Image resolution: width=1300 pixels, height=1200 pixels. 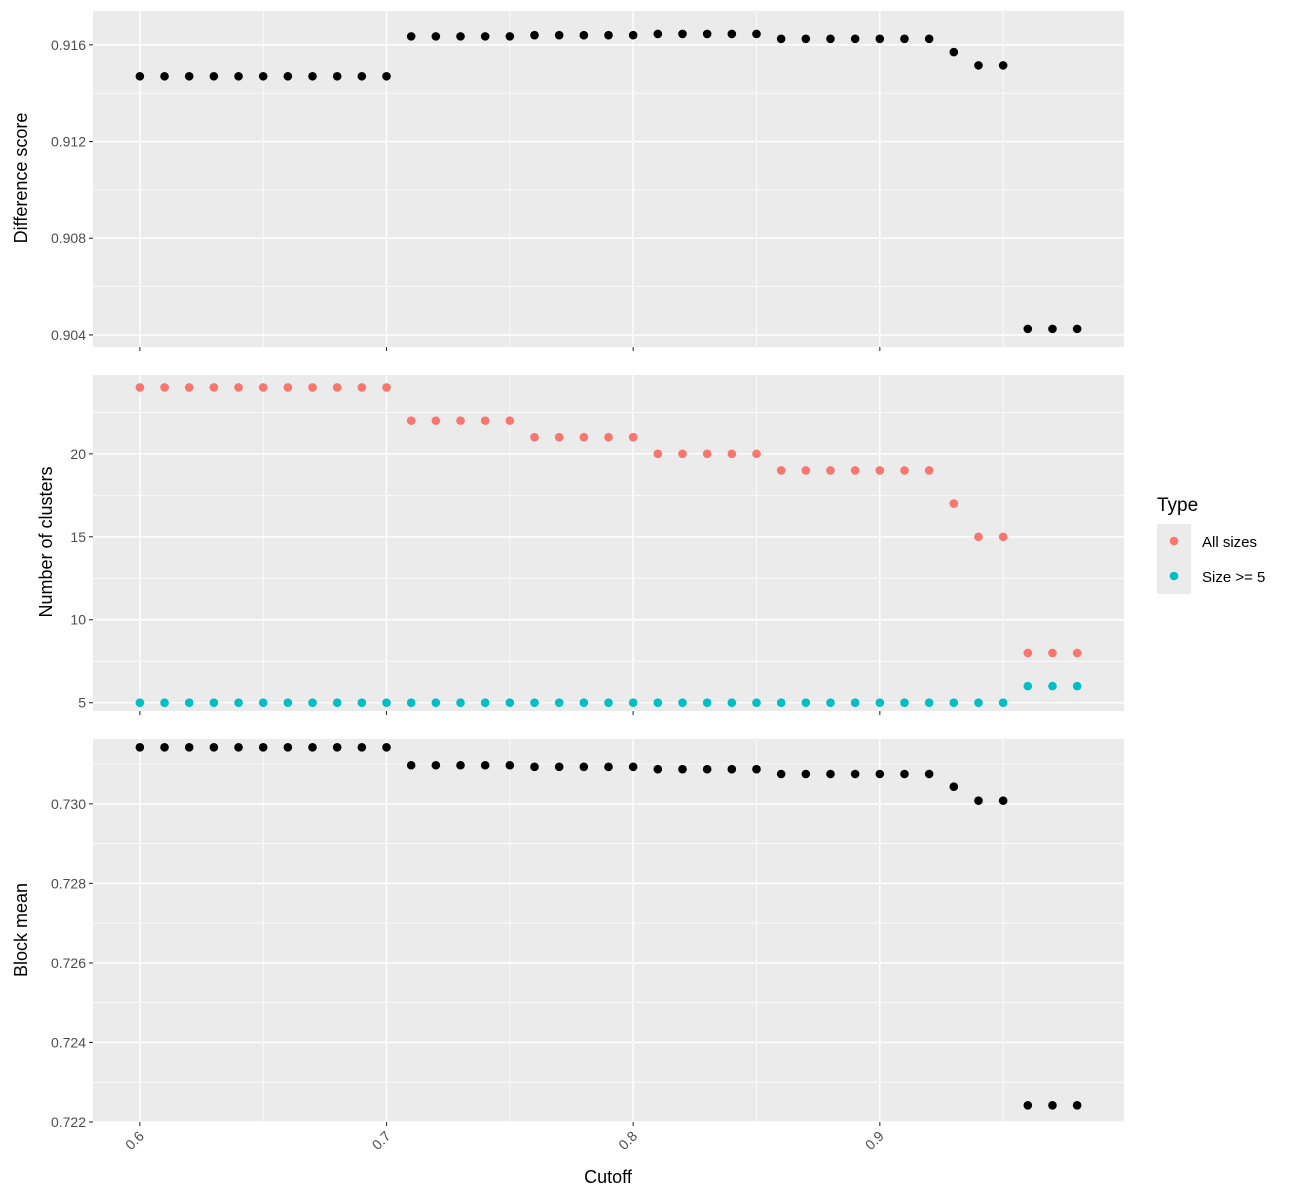 I want to click on legend-title: Type, so click(x=1177, y=505).